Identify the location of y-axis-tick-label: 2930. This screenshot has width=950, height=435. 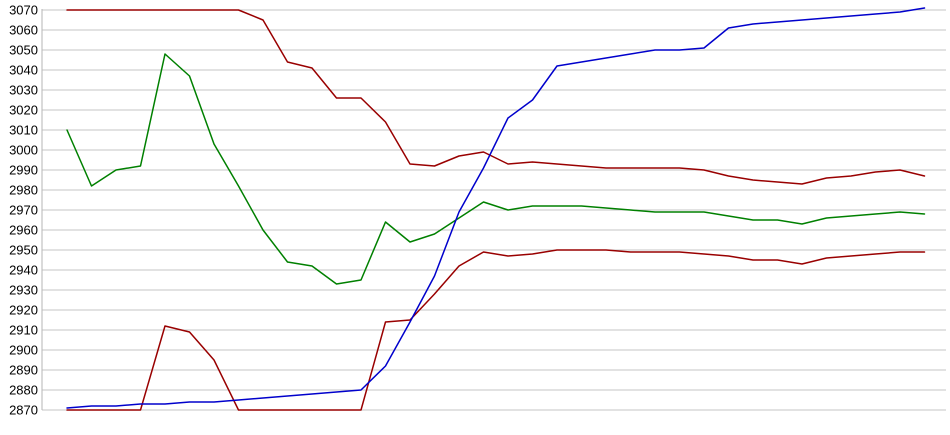
(23, 290).